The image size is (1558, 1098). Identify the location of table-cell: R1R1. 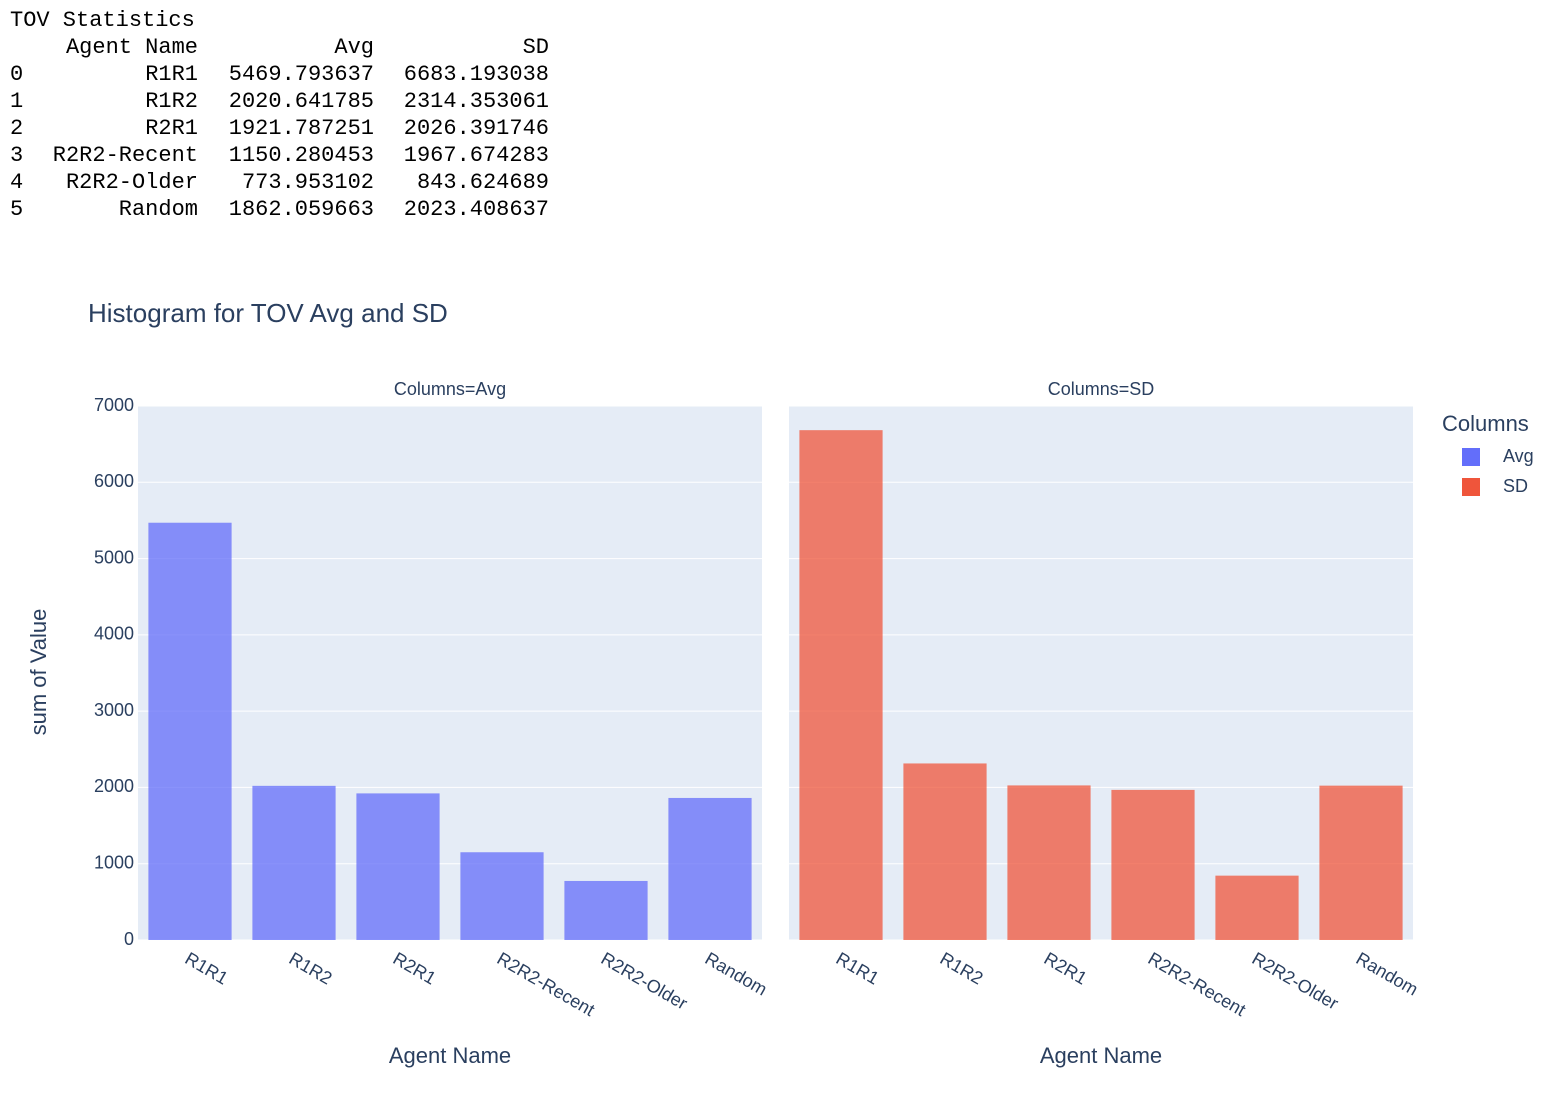
(171, 74).